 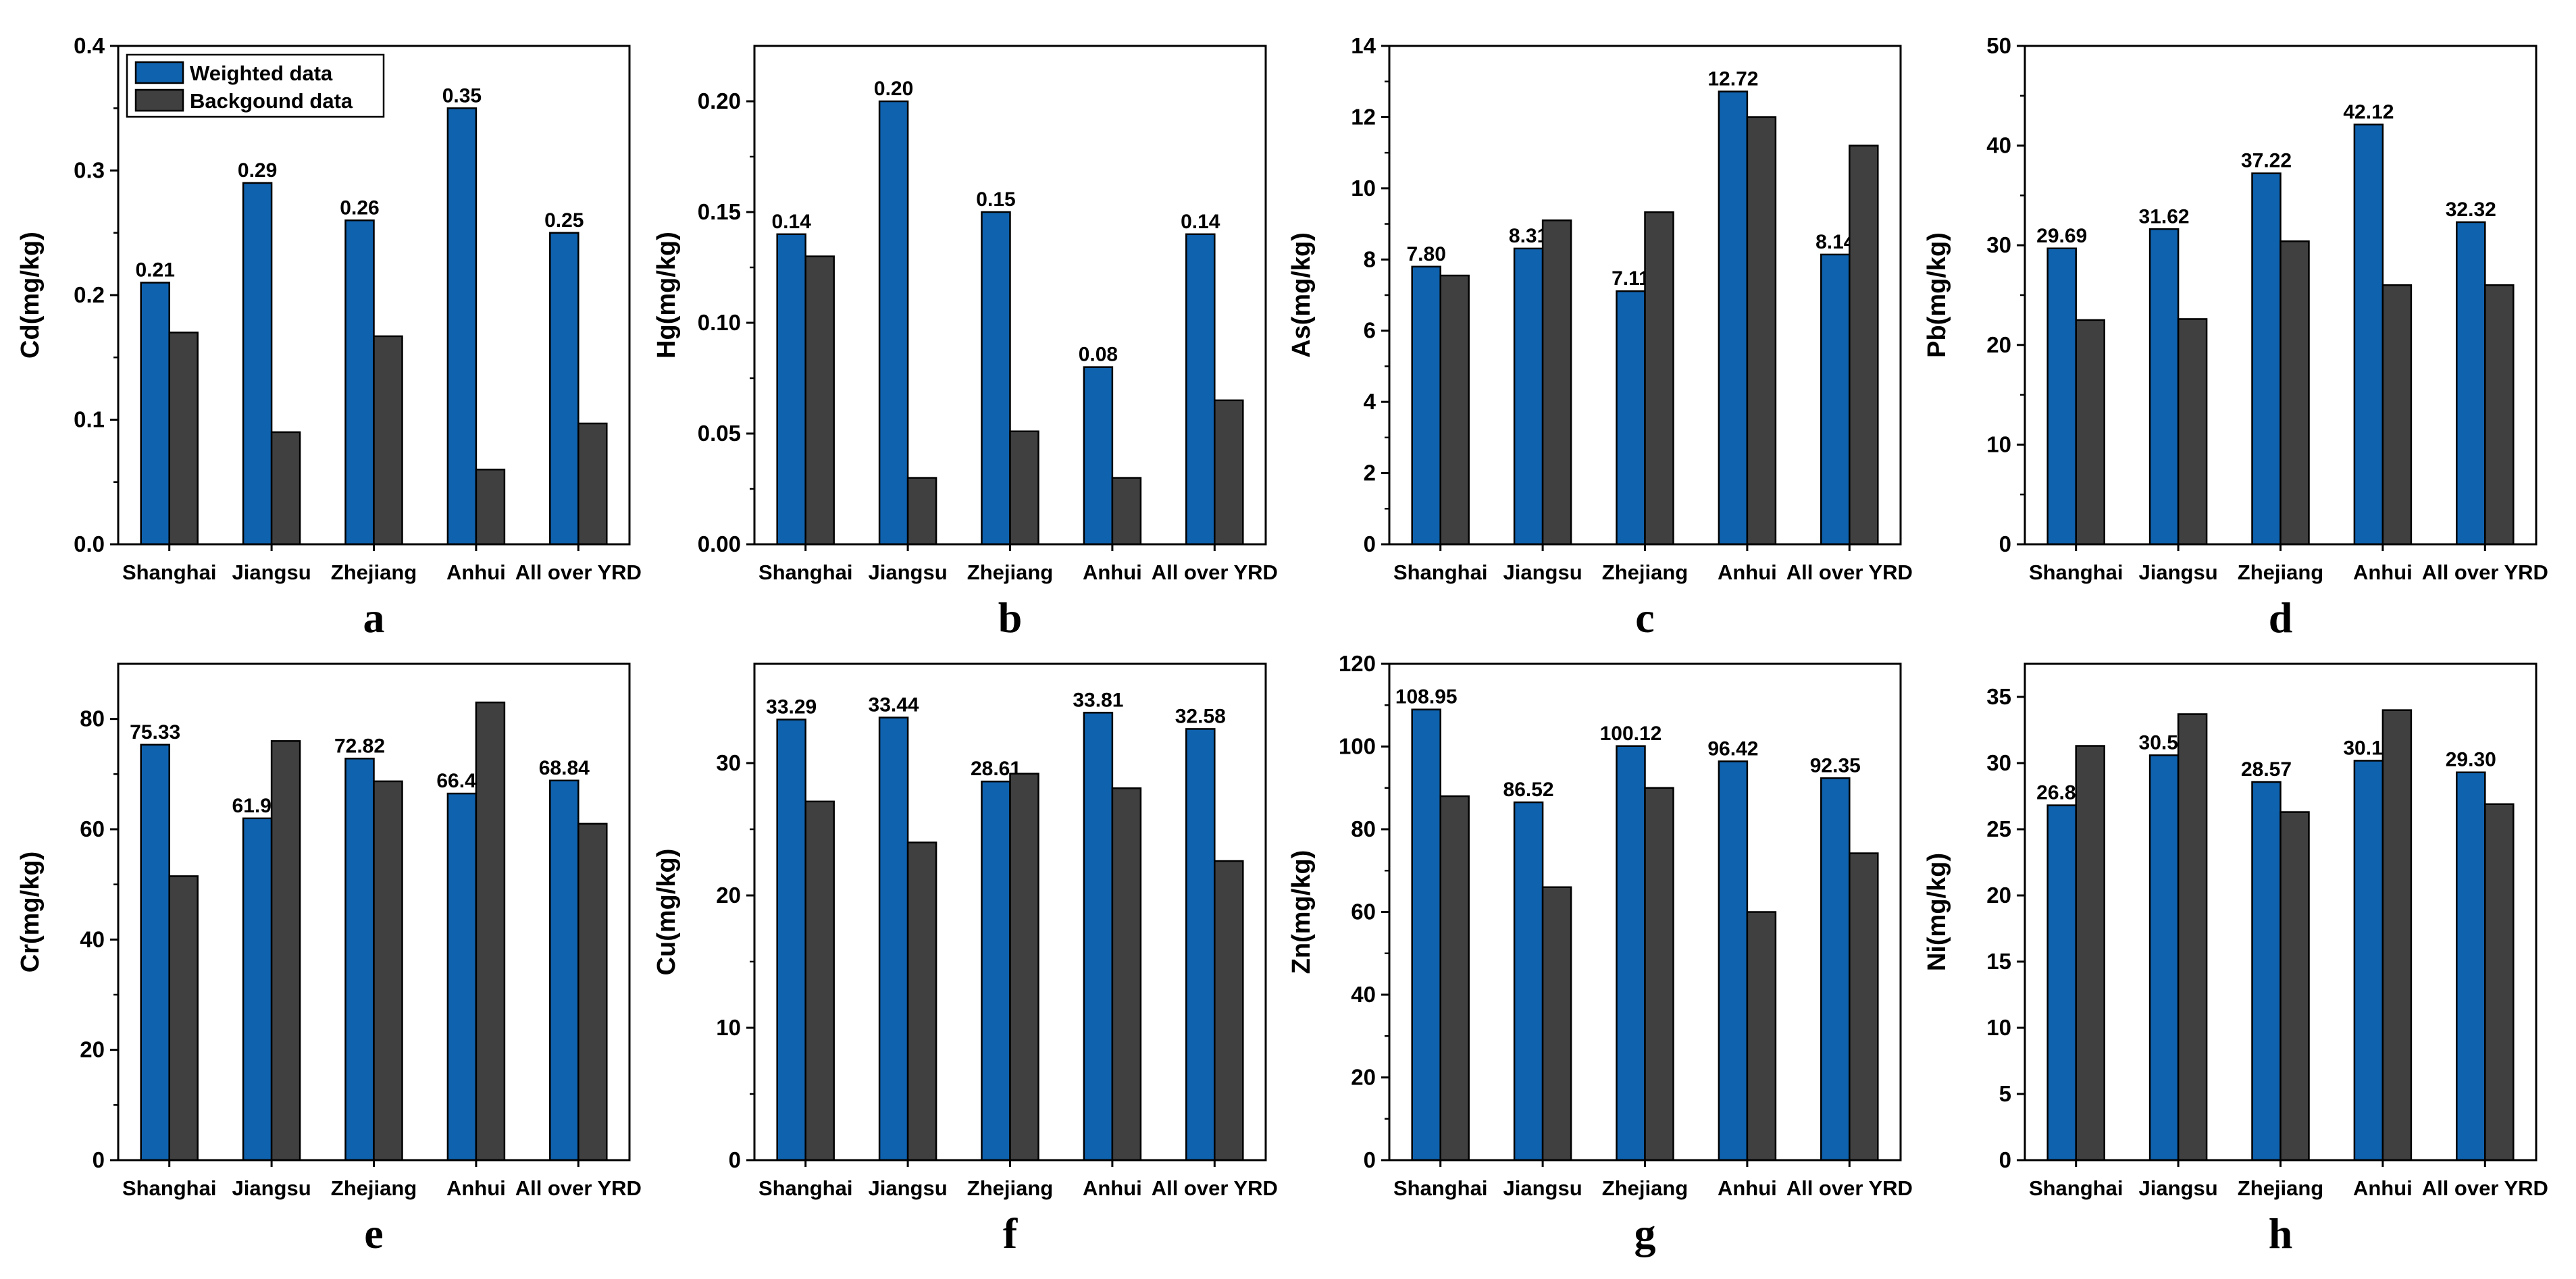 What do you see at coordinates (1363, 995) in the screenshot?
I see `y-tick-label-g-2: 40` at bounding box center [1363, 995].